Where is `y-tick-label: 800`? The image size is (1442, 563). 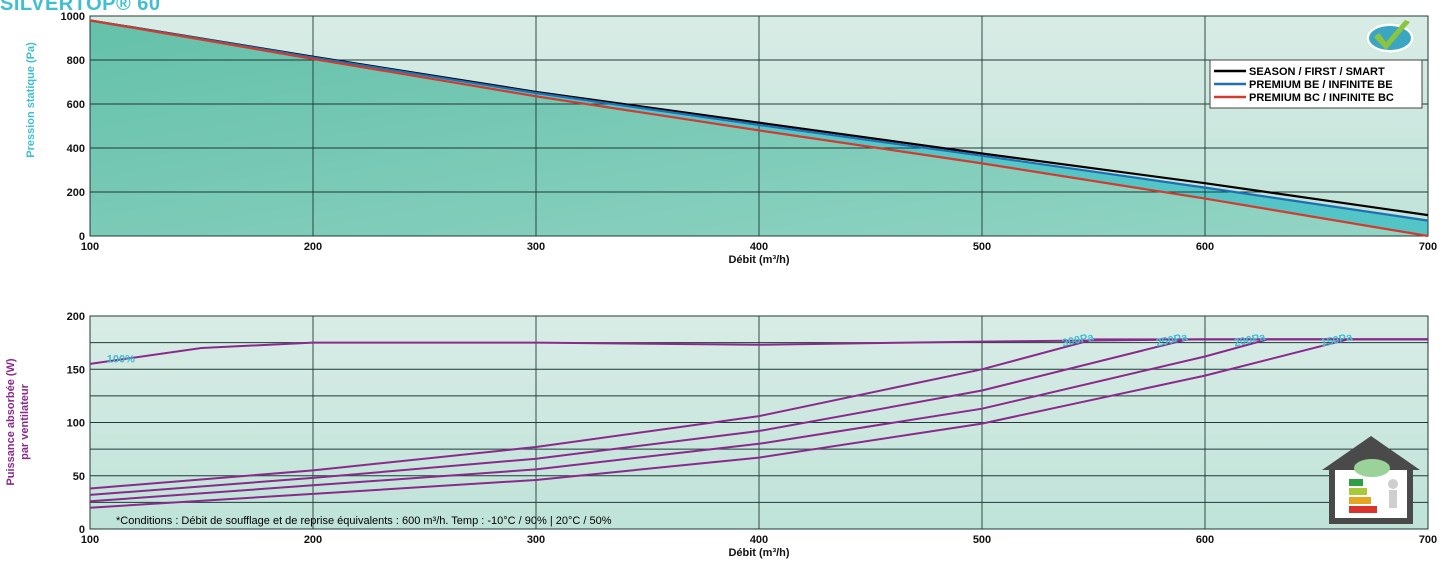
y-tick-label: 800 is located at coordinates (76, 61).